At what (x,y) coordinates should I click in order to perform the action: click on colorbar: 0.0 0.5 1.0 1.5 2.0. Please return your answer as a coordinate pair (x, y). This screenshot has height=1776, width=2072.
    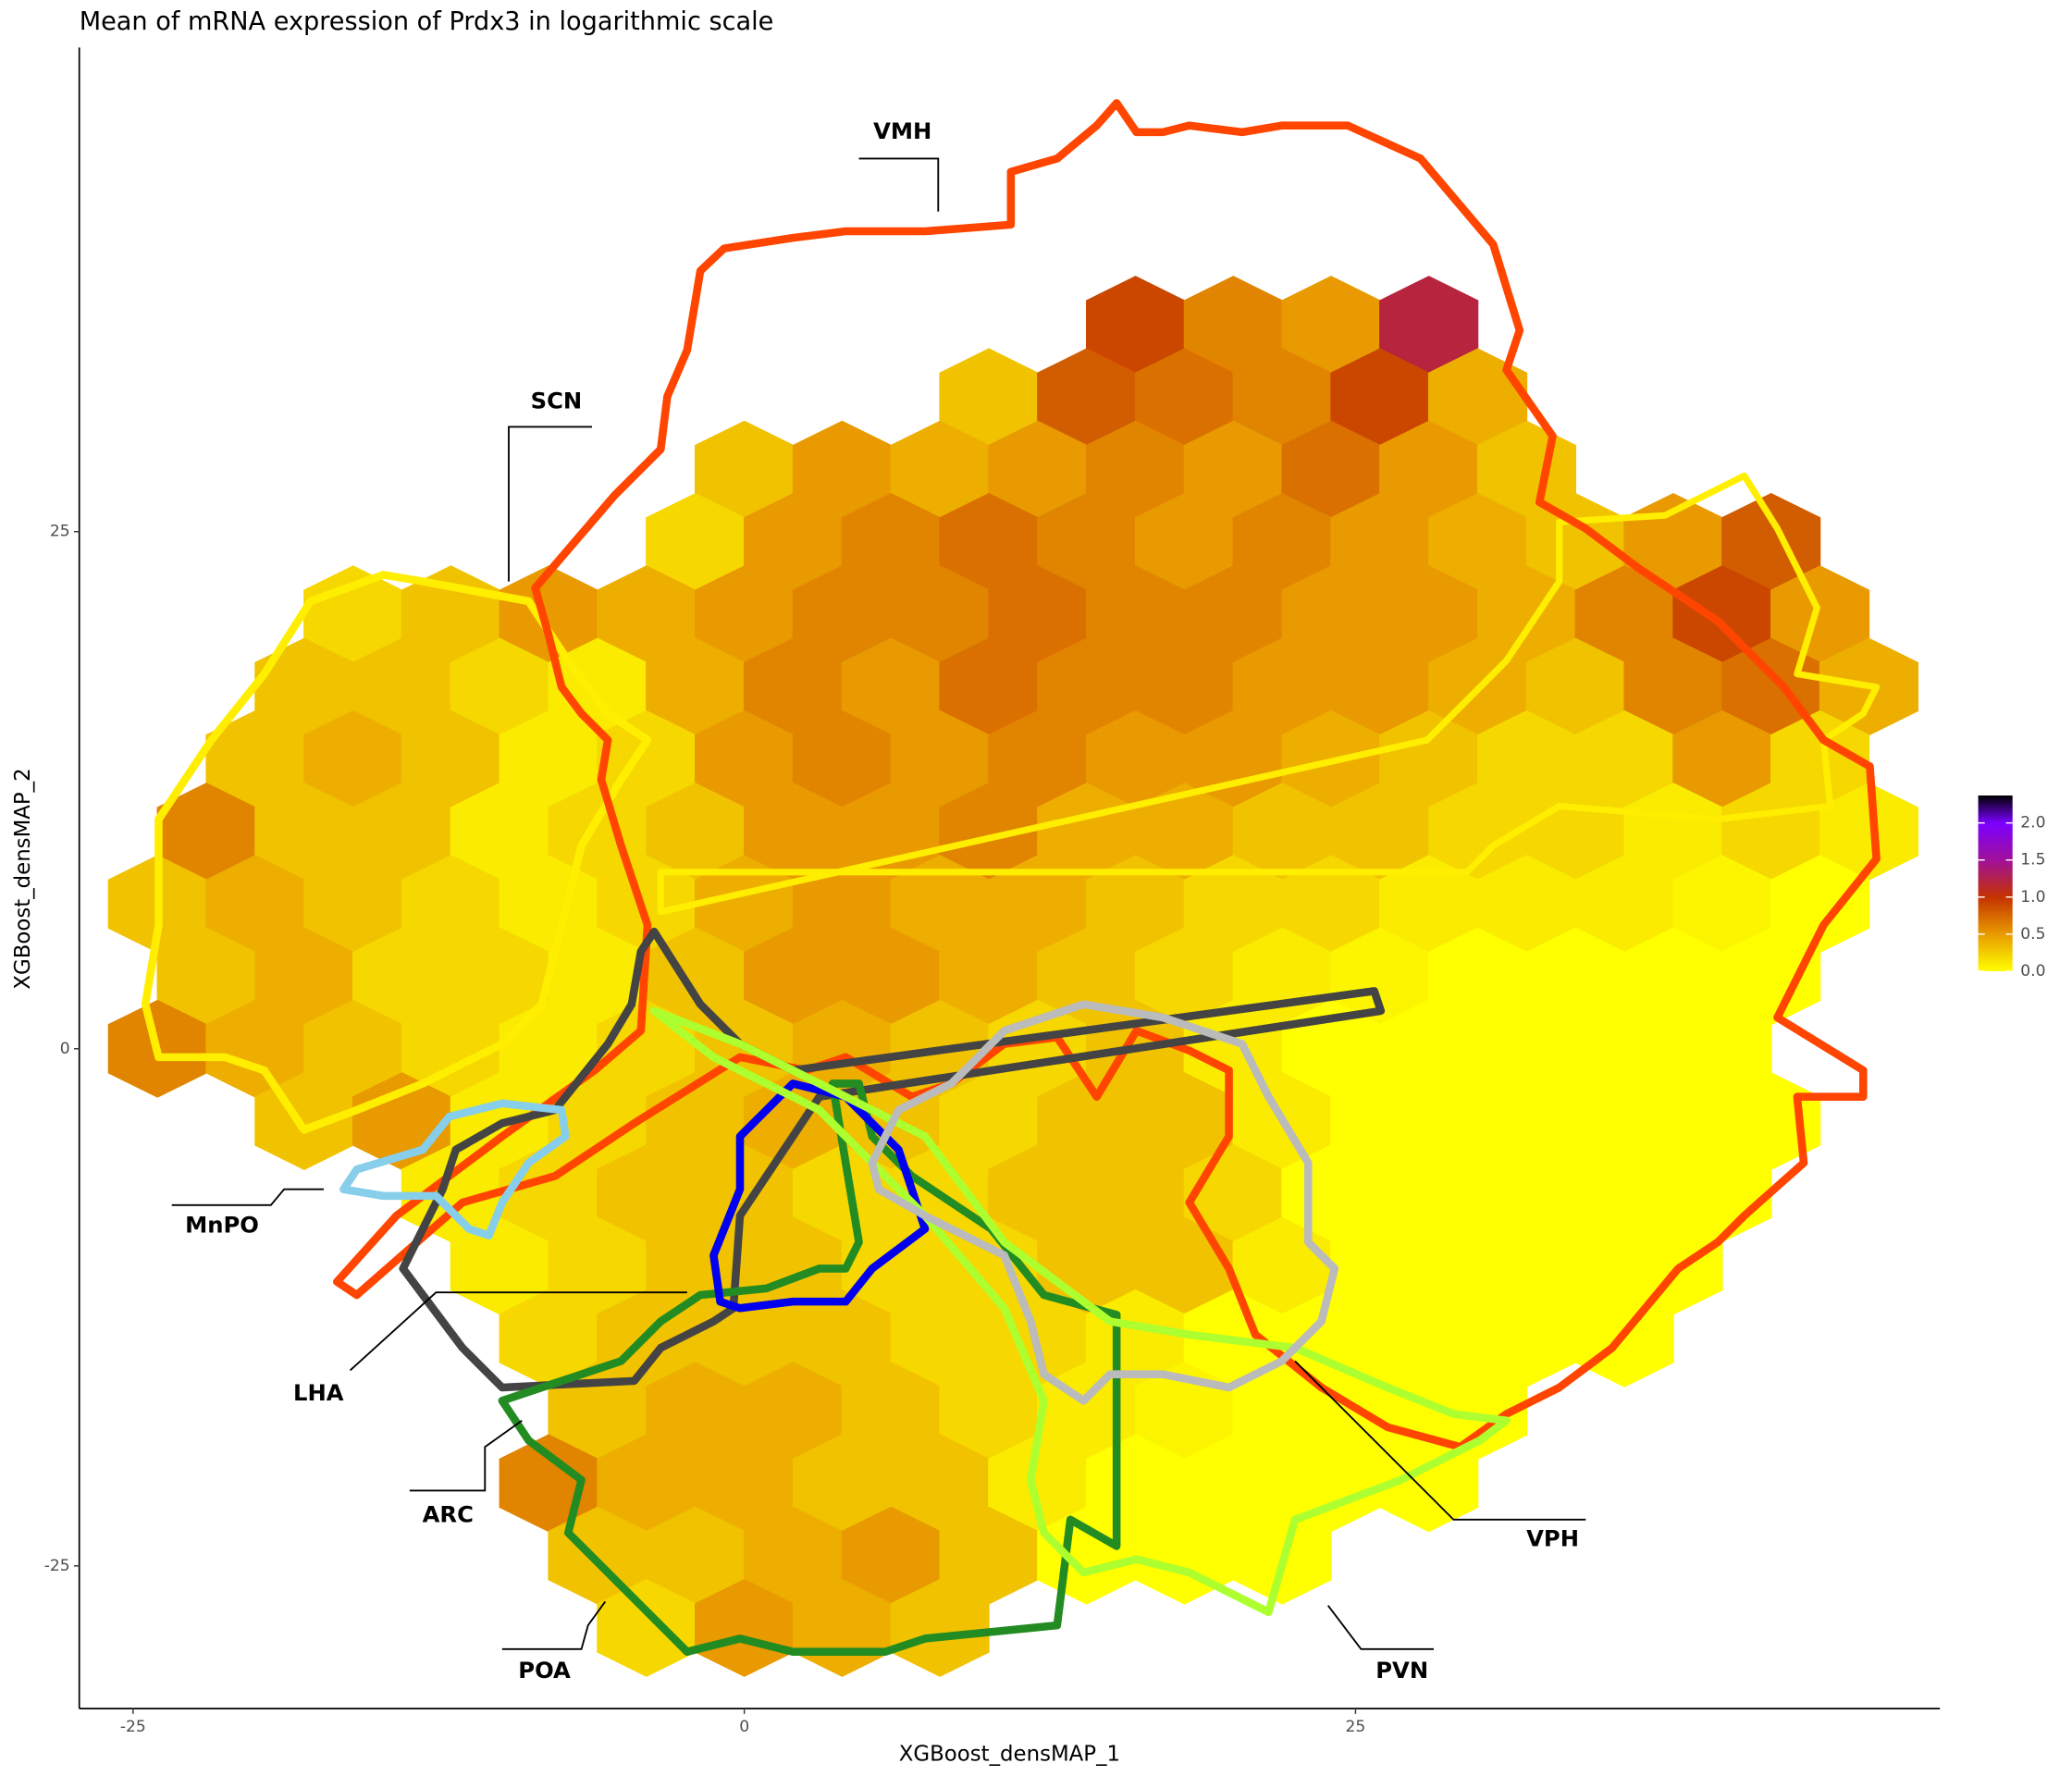
    Looking at the image, I should click on (2012, 888).